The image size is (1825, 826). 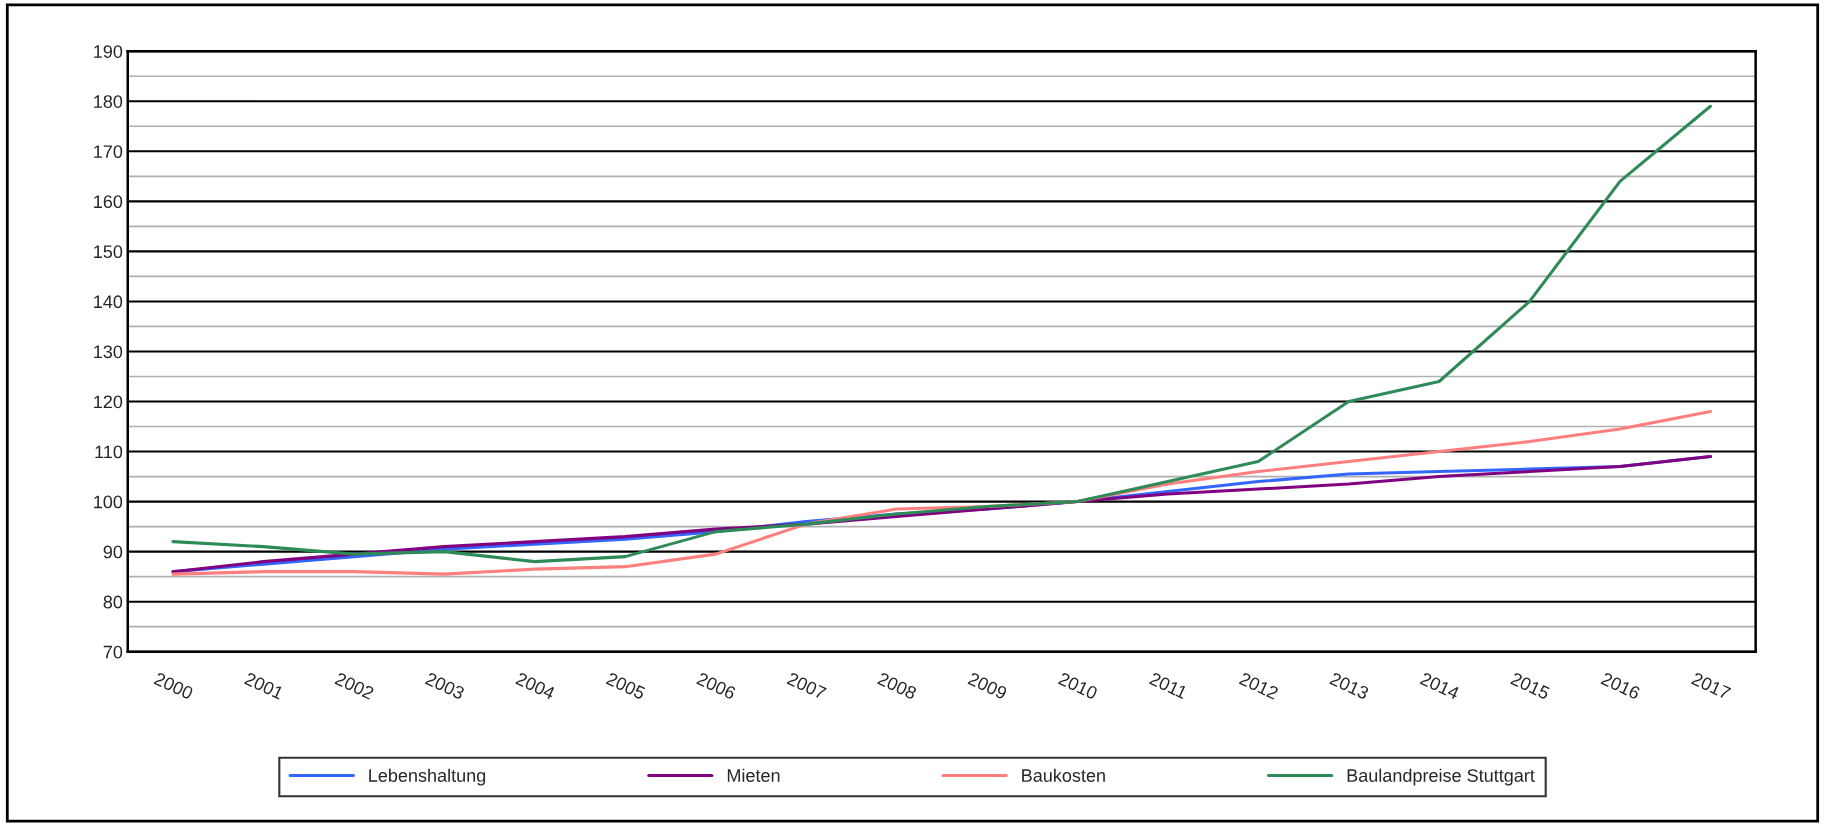 What do you see at coordinates (108, 302) in the screenshot?
I see `y-tick-label: 140` at bounding box center [108, 302].